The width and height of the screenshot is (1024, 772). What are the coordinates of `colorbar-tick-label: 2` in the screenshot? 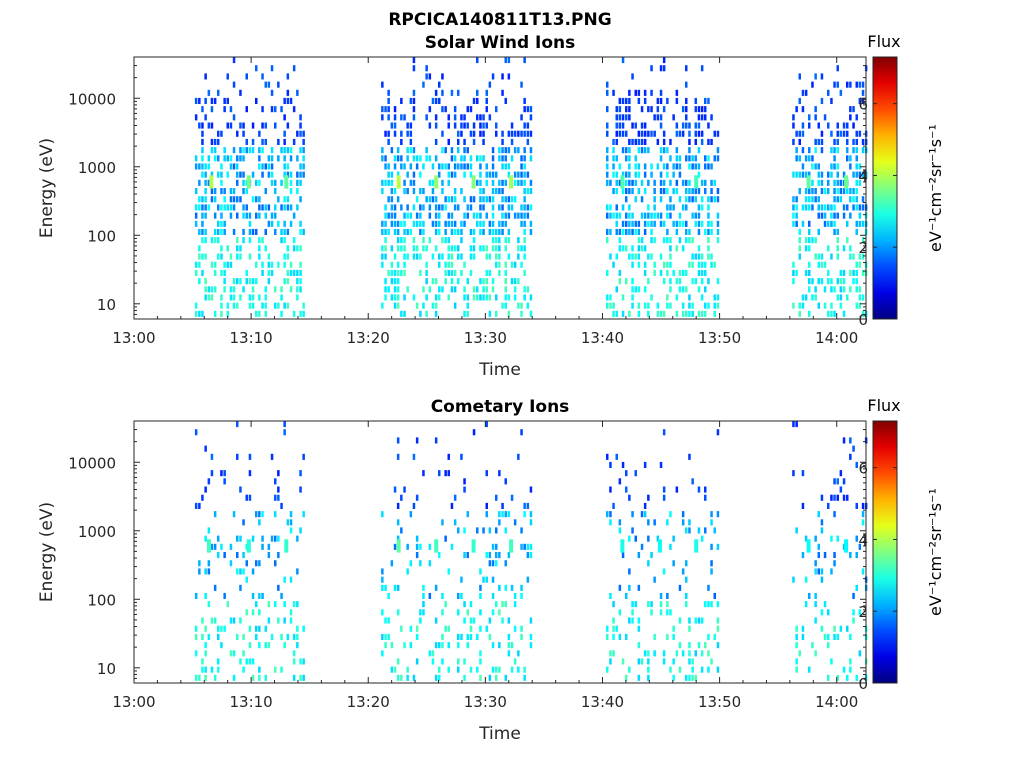 It's located at (863, 612).